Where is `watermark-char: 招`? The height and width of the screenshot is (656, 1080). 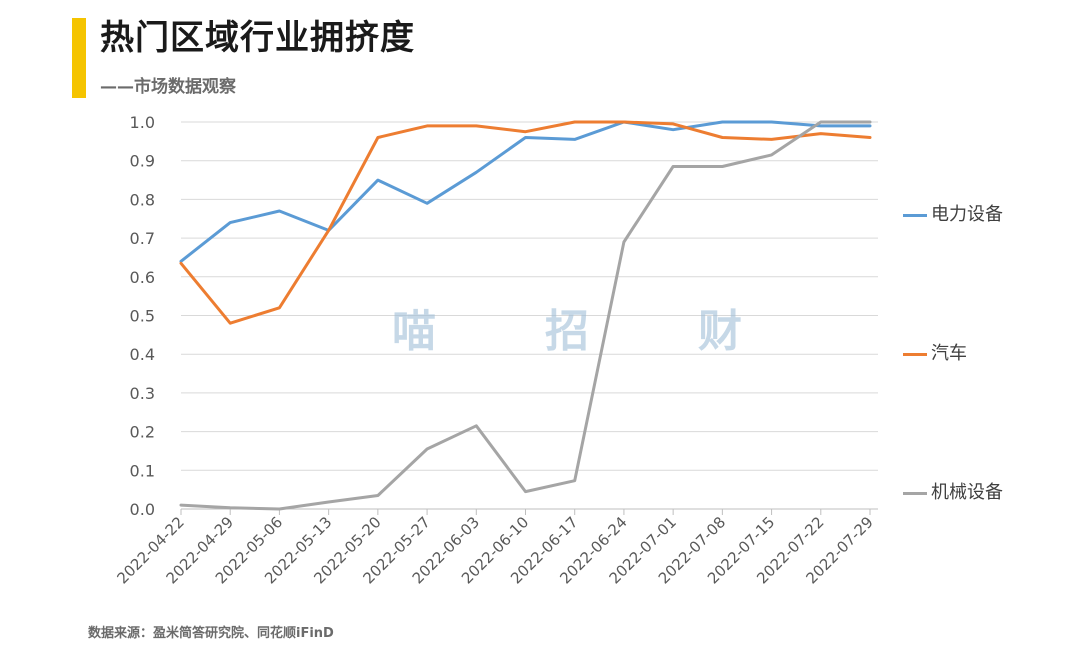
watermark-char: 招 is located at coordinates (567, 331).